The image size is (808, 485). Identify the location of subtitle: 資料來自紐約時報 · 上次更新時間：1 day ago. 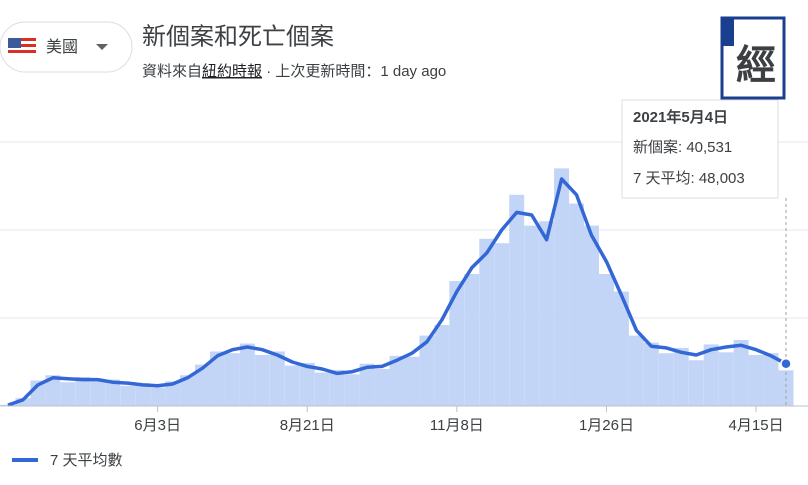
(294, 71).